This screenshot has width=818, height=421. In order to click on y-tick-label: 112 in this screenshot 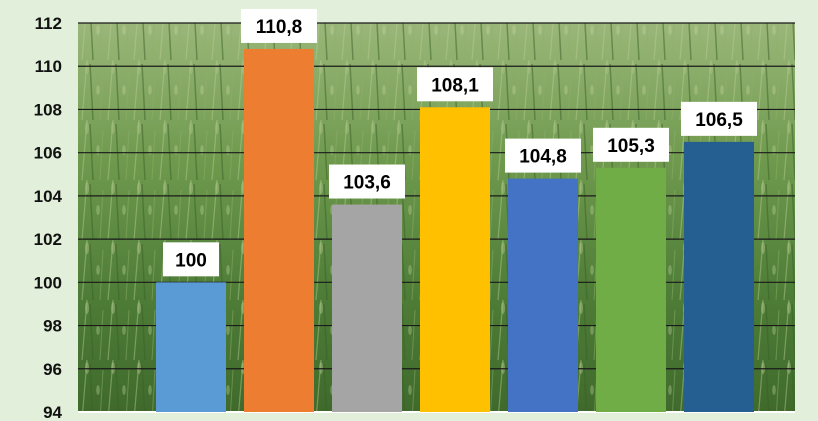, I will do `click(48, 23)`.